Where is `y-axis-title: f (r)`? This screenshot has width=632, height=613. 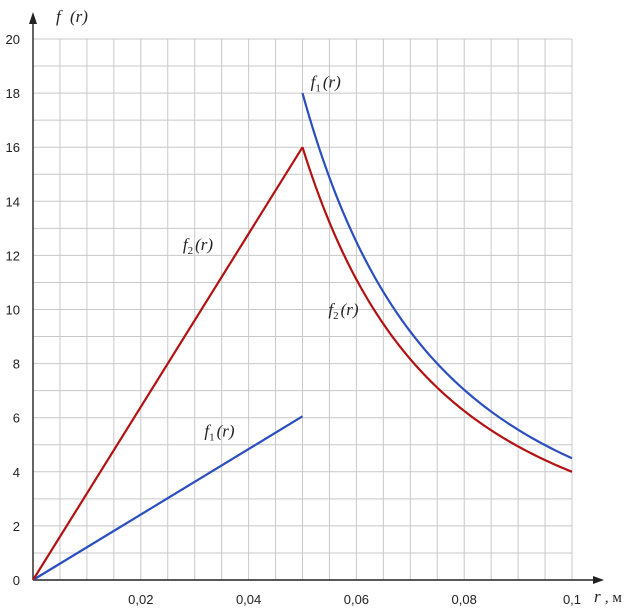
y-axis-title: f (r) is located at coordinates (72, 16).